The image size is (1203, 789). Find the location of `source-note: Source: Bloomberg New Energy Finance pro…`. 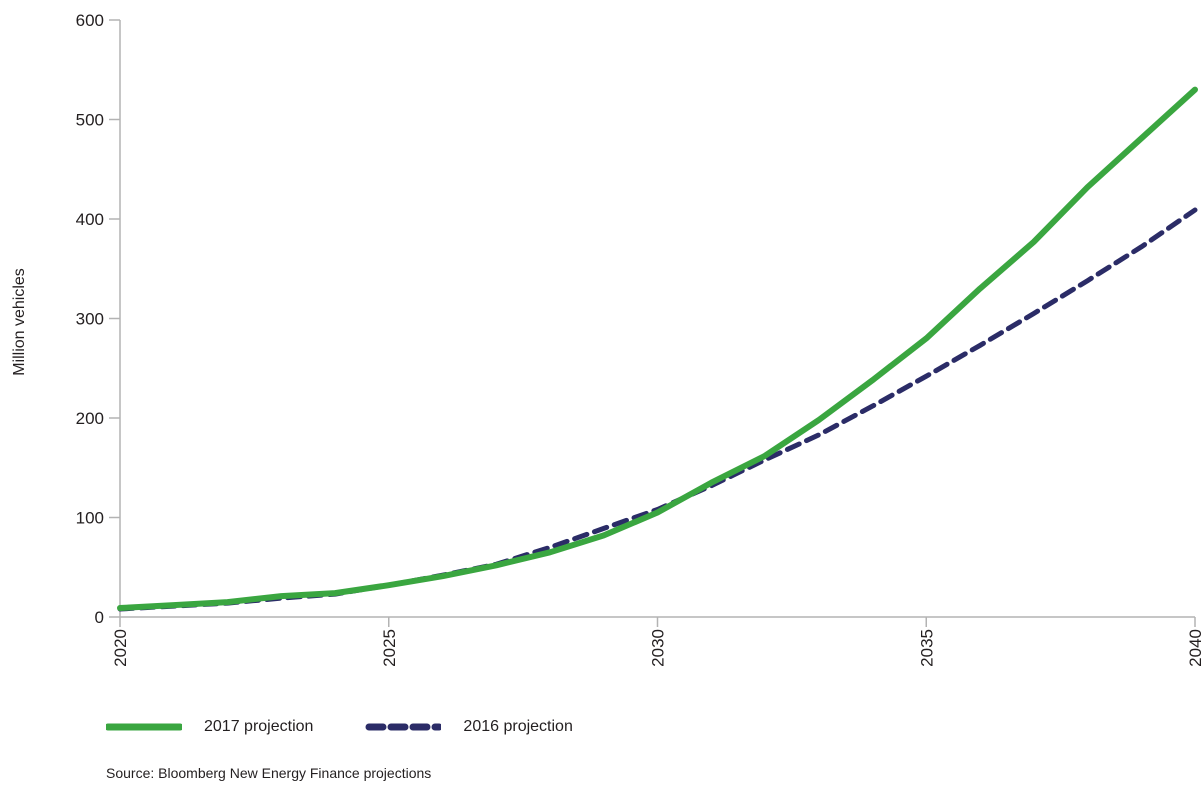

source-note: Source: Bloomberg New Energy Finance pro… is located at coordinates (269, 773).